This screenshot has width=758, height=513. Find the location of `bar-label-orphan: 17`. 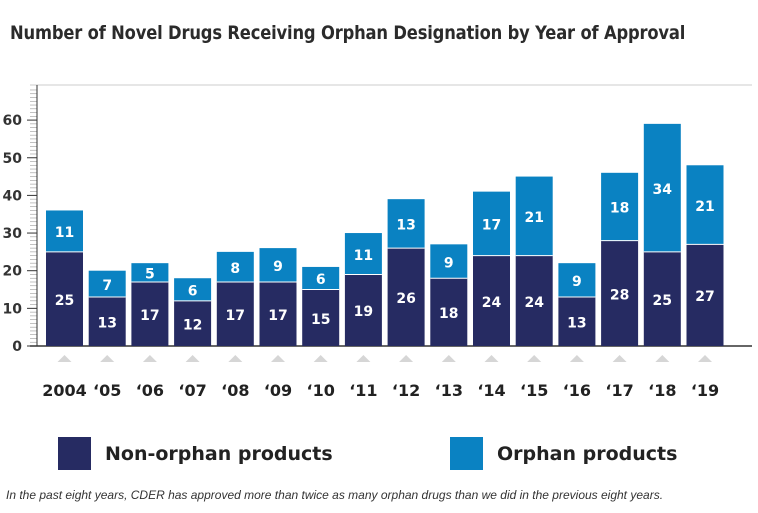

bar-label-orphan: 17 is located at coordinates (491, 226).